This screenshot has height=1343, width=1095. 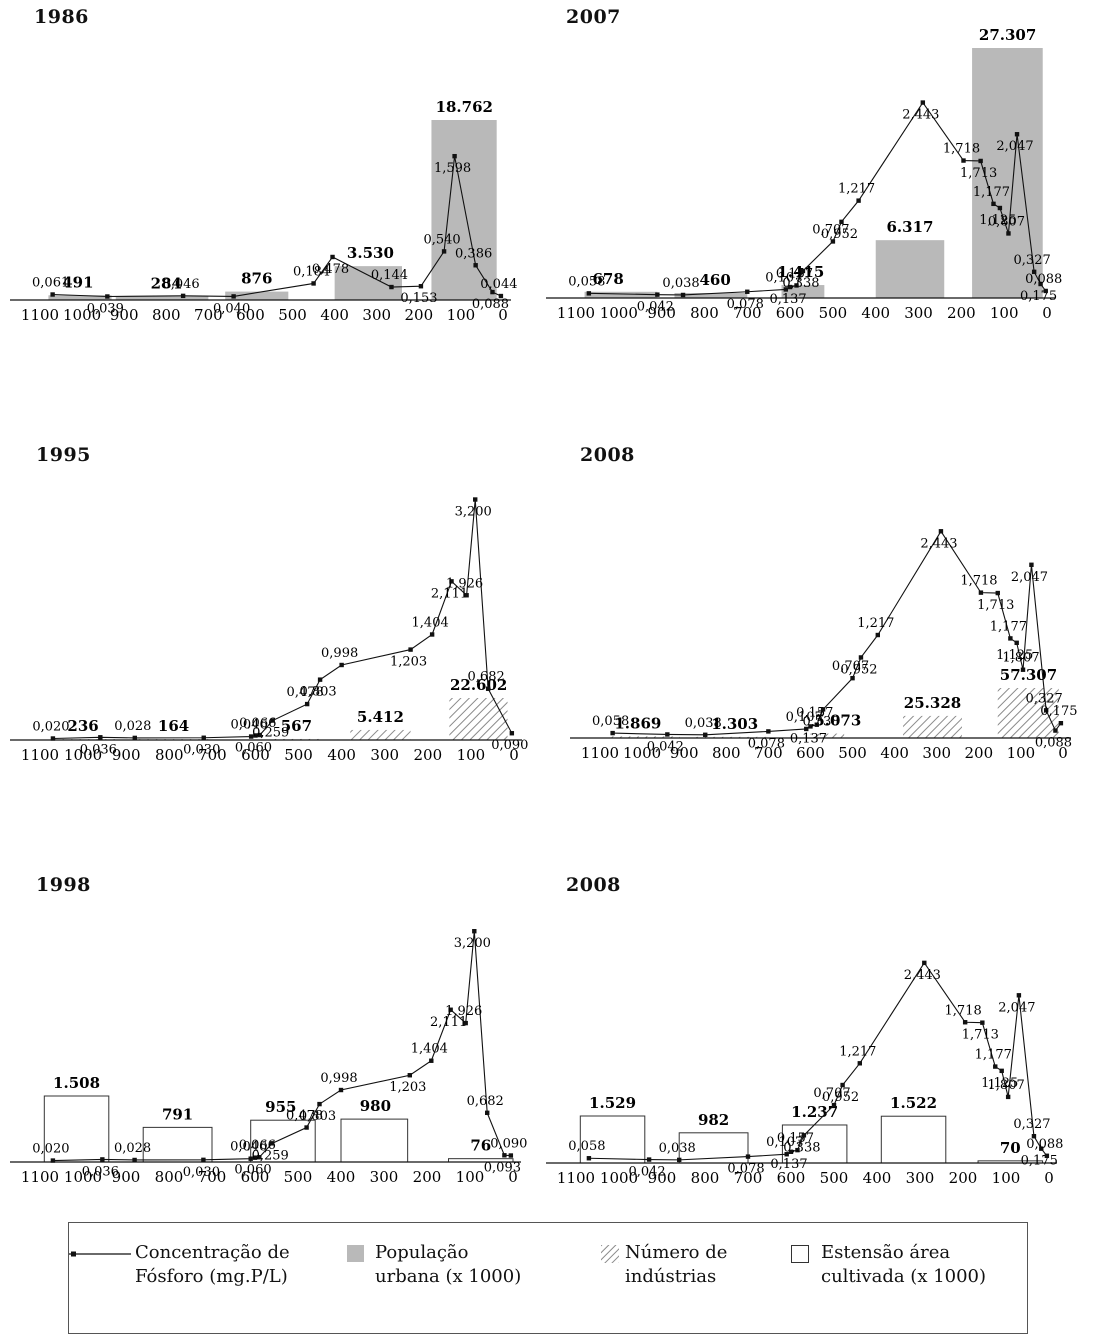 What do you see at coordinates (257, 723) in the screenshot?
I see `point-label: 0,066` at bounding box center [257, 723].